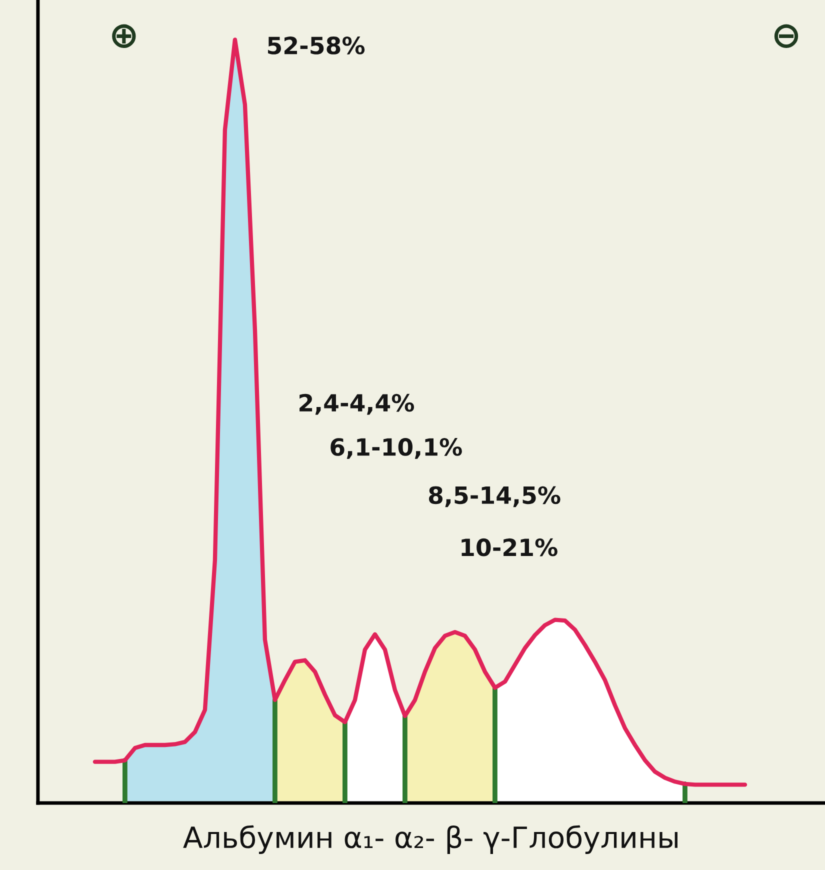 This screenshot has width=825, height=870. I want to click on annotation: 6,1-10,1%, so click(396, 448).